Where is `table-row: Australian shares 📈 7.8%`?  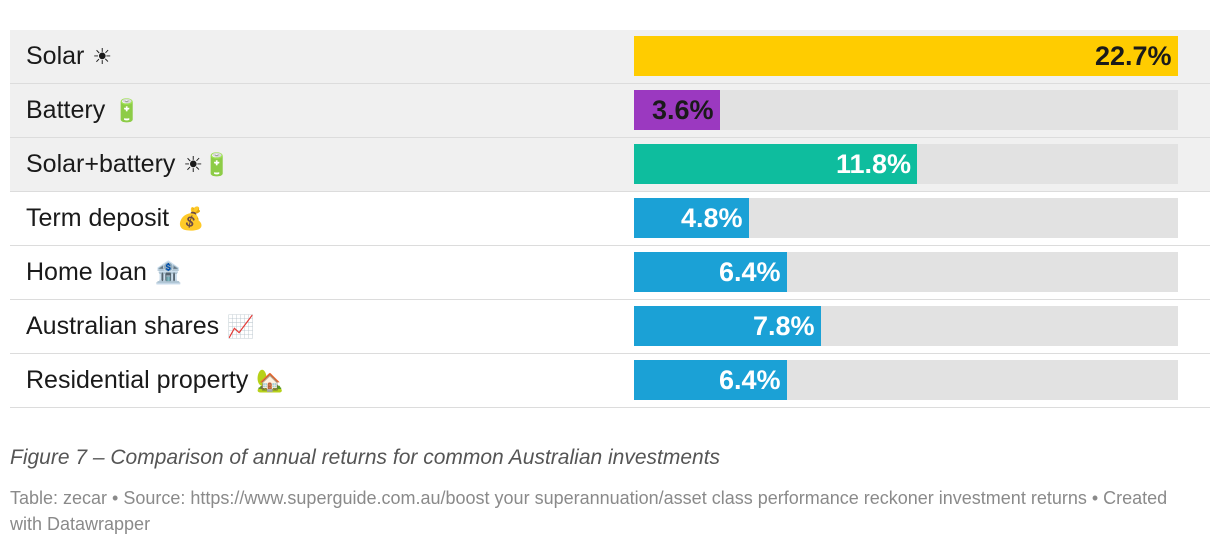 table-row: Australian shares 📈 7.8% is located at coordinates (610, 327).